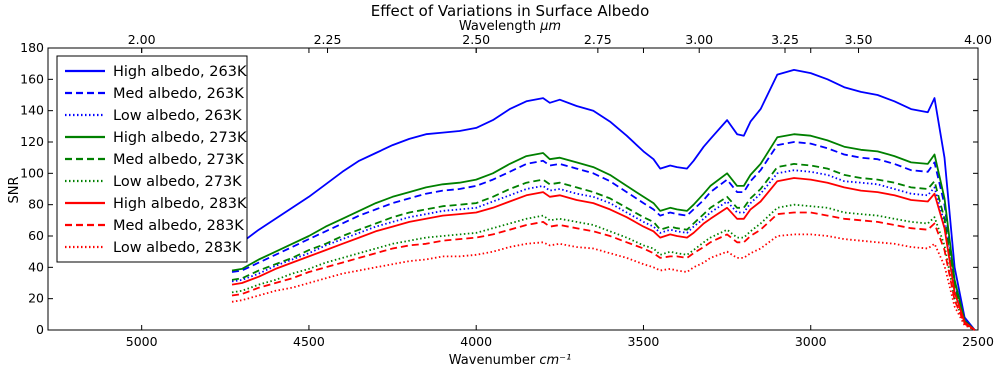 The width and height of the screenshot is (998, 370). Describe the element at coordinates (36, 298) in the screenshot. I see `y-tick-label: 20` at that location.